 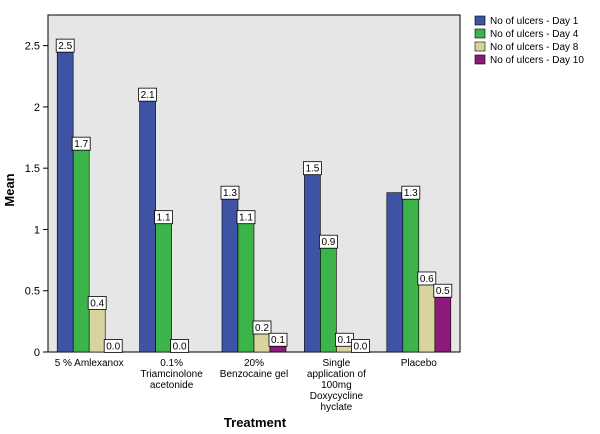 I want to click on legend-label: No of ulcers - Day 10, so click(x=537, y=60).